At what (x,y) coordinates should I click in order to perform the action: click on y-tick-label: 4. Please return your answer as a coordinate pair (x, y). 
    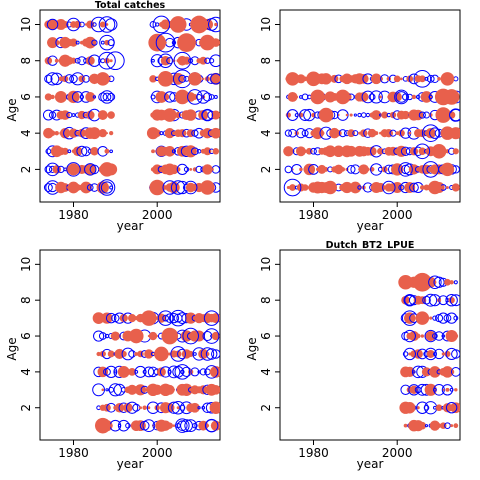
    Looking at the image, I should click on (266, 372).